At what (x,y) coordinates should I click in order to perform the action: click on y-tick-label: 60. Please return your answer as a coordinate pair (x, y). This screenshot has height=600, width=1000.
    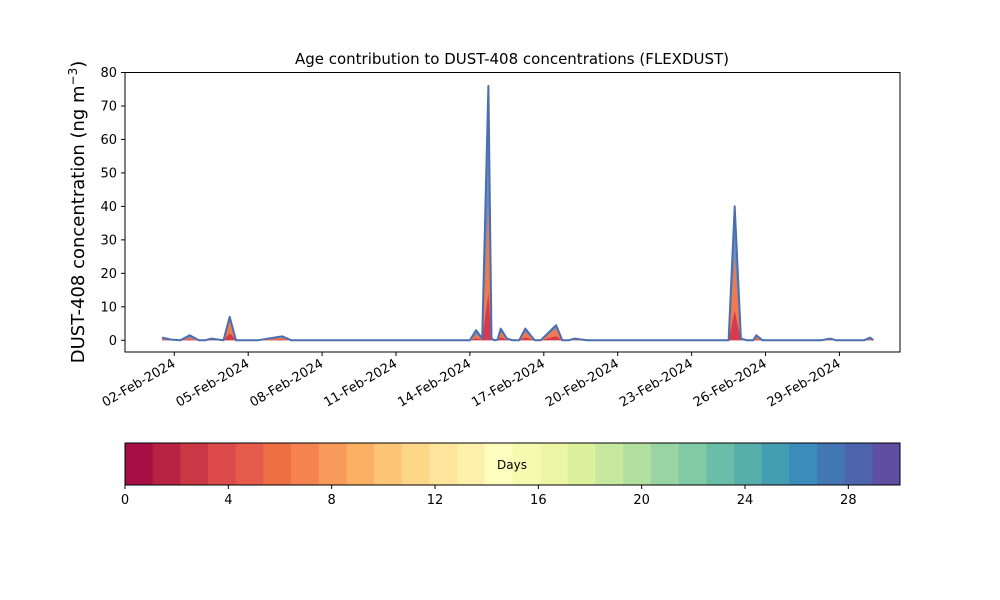
    Looking at the image, I should click on (108, 140).